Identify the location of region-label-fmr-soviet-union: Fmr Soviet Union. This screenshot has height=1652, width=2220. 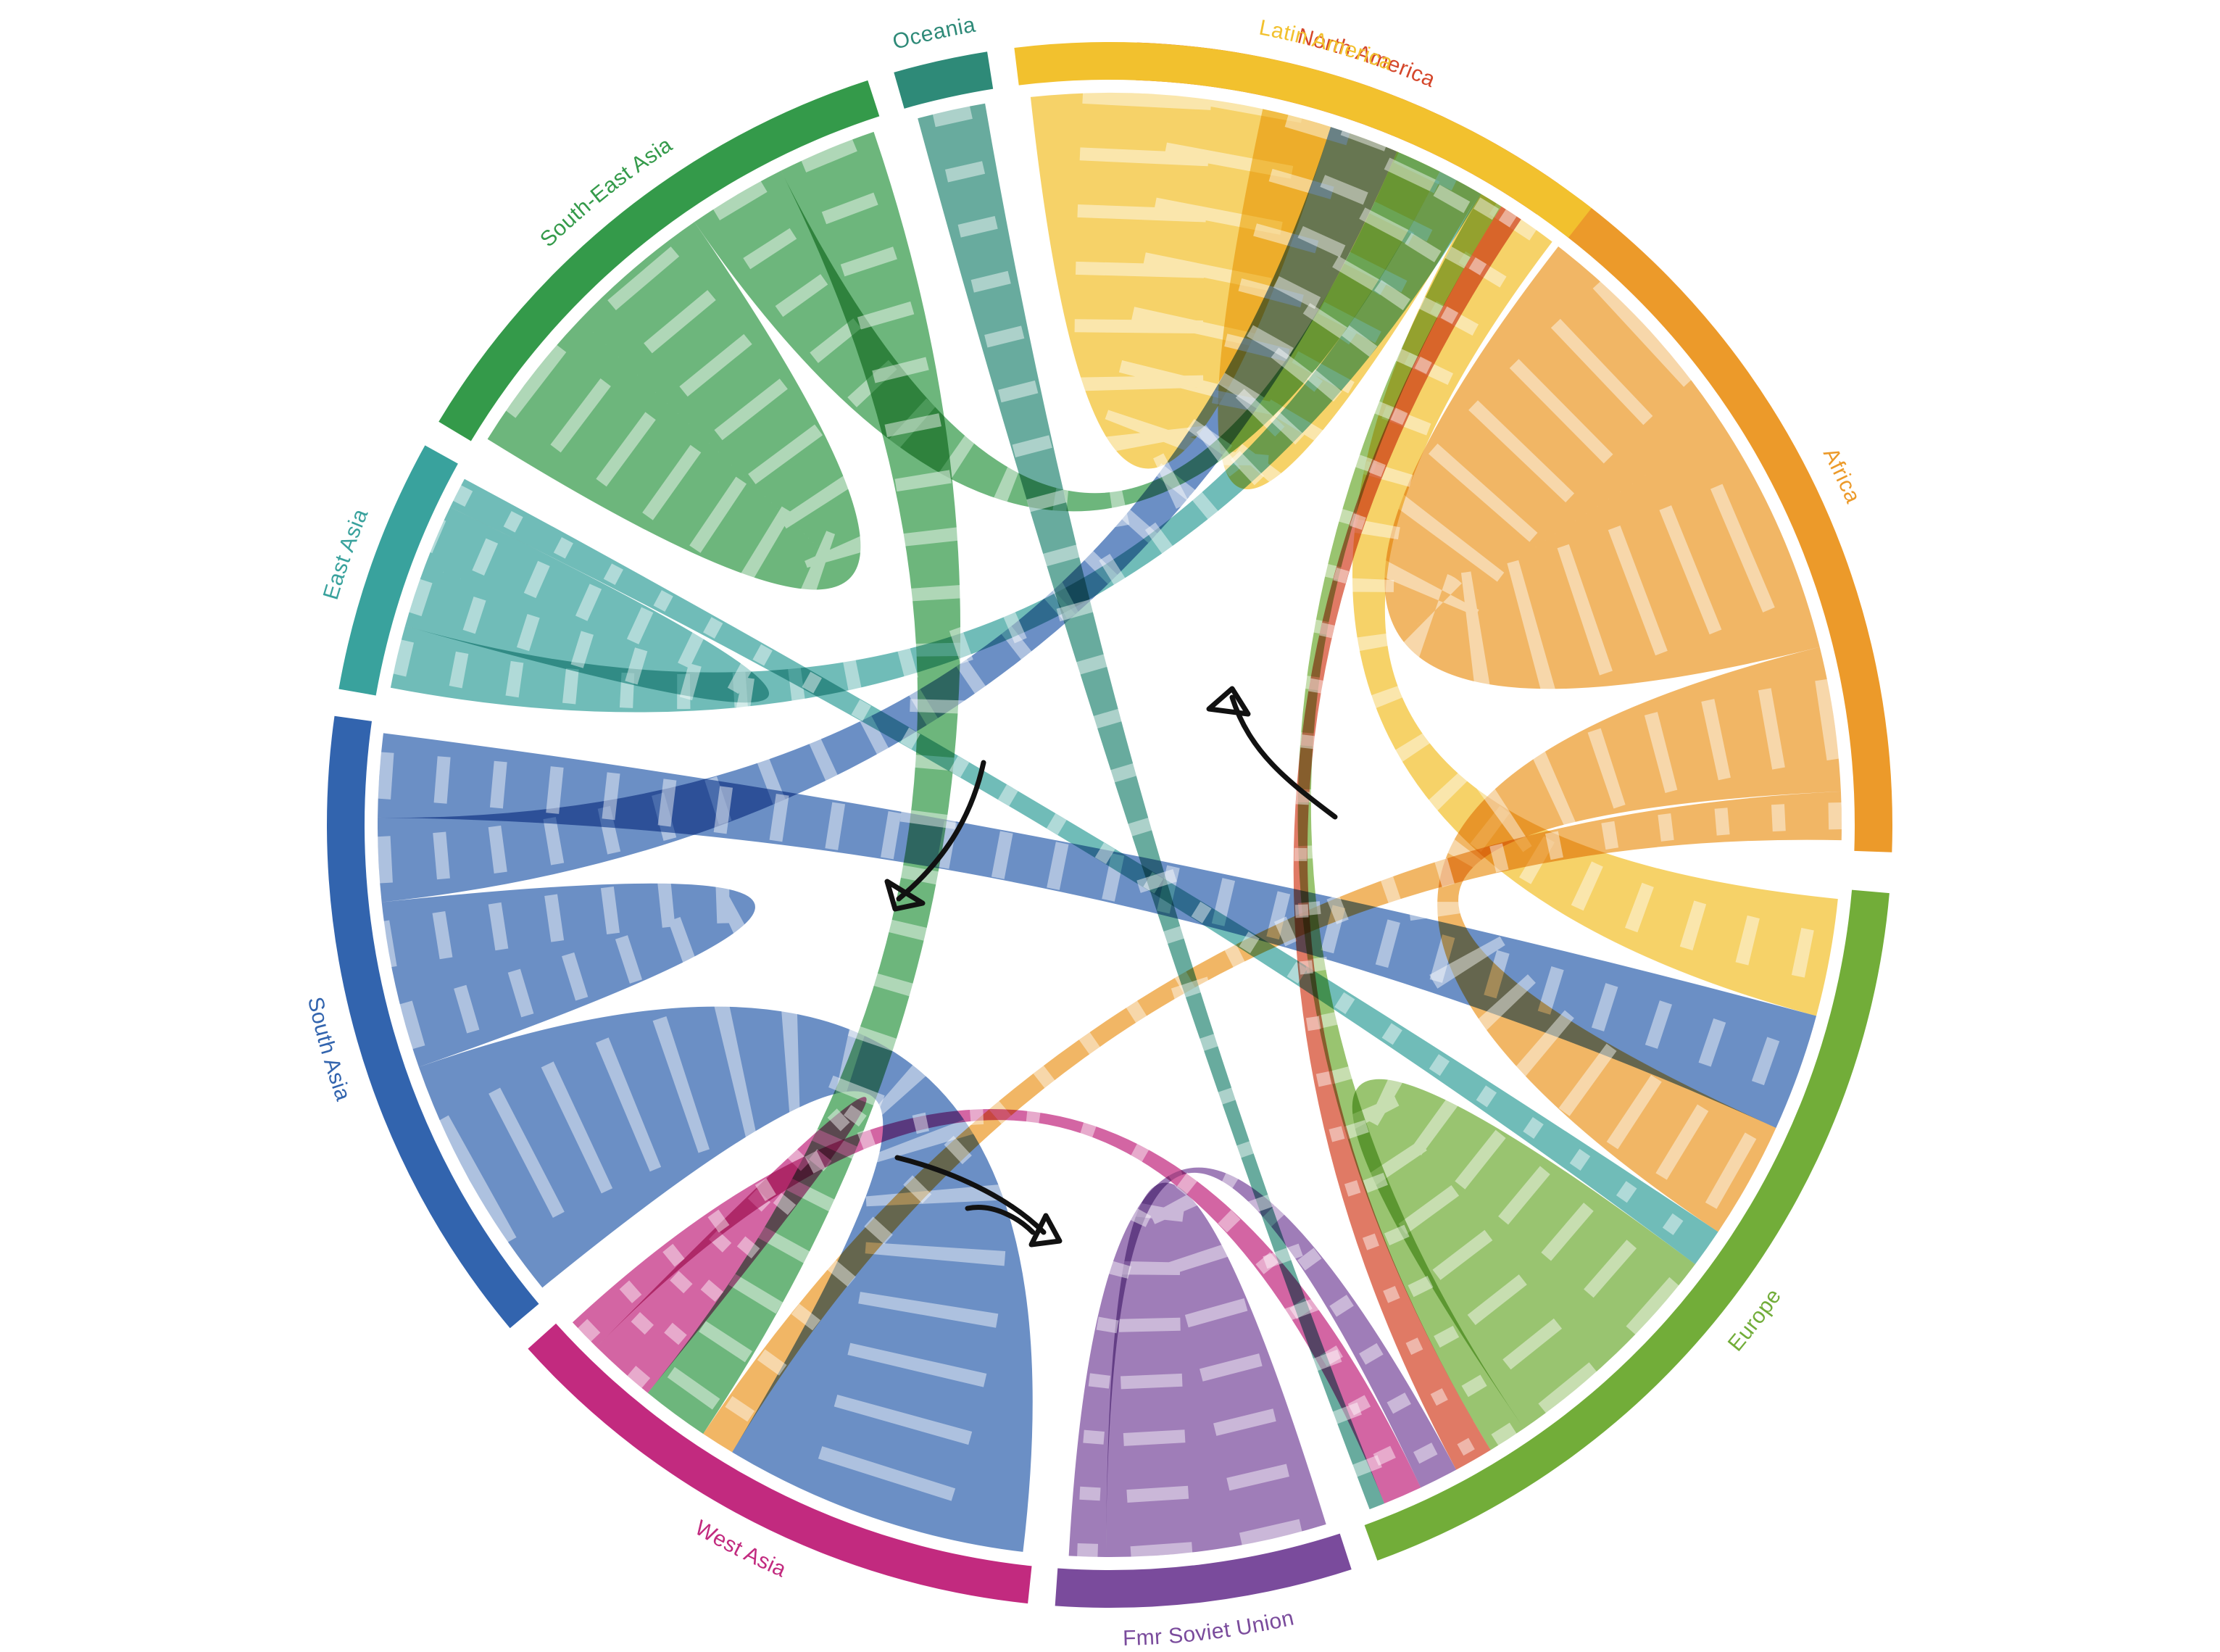
(1210, 1628).